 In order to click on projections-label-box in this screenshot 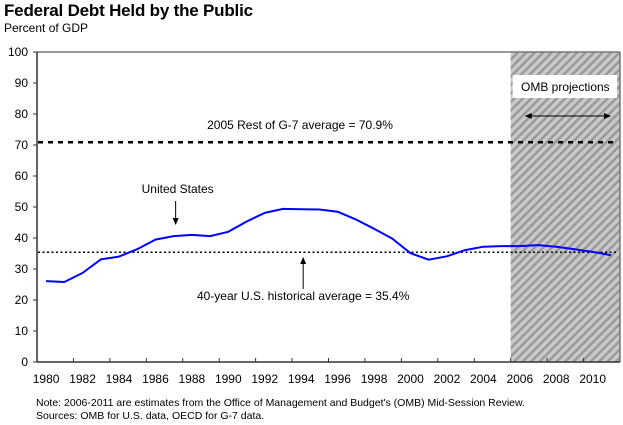, I will do `click(564, 86)`.